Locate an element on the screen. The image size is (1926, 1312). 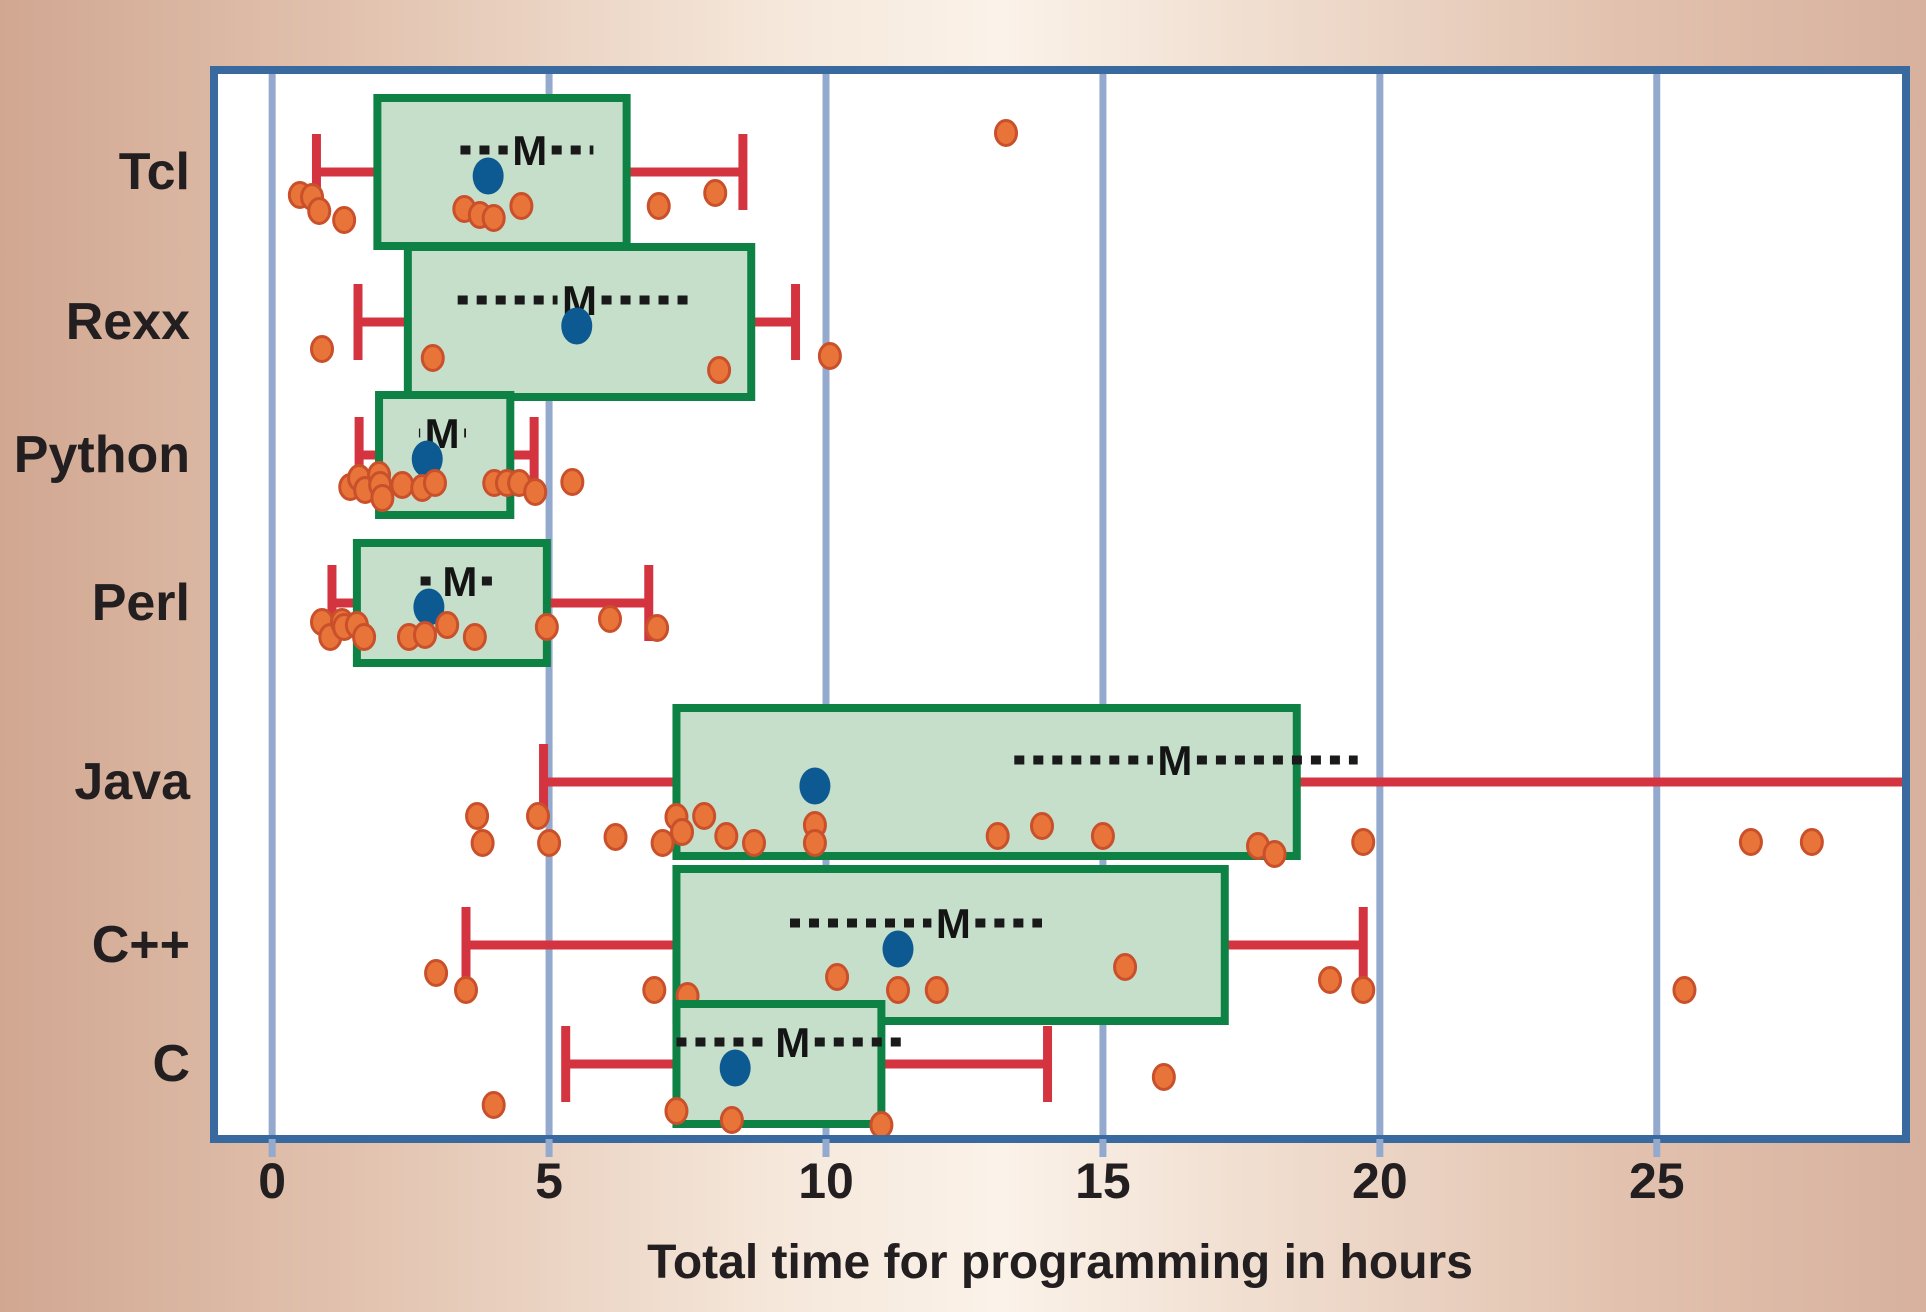
row-label-tcl: Tcl is located at coordinates (154, 172).